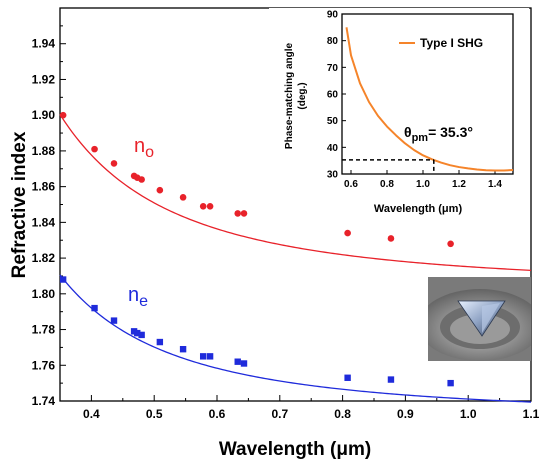  What do you see at coordinates (418, 209) in the screenshot?
I see `inset-x-axis-title: Wavelength (μm)` at bounding box center [418, 209].